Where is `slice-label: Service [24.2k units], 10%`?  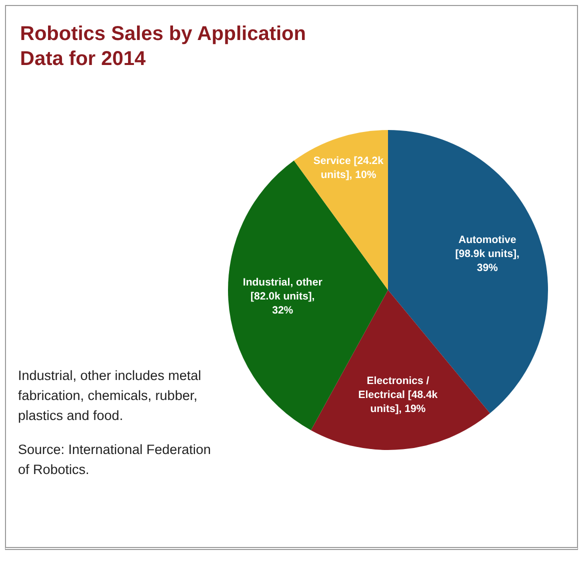
slice-label: Service [24.2k units], 10% is located at coordinates (348, 168).